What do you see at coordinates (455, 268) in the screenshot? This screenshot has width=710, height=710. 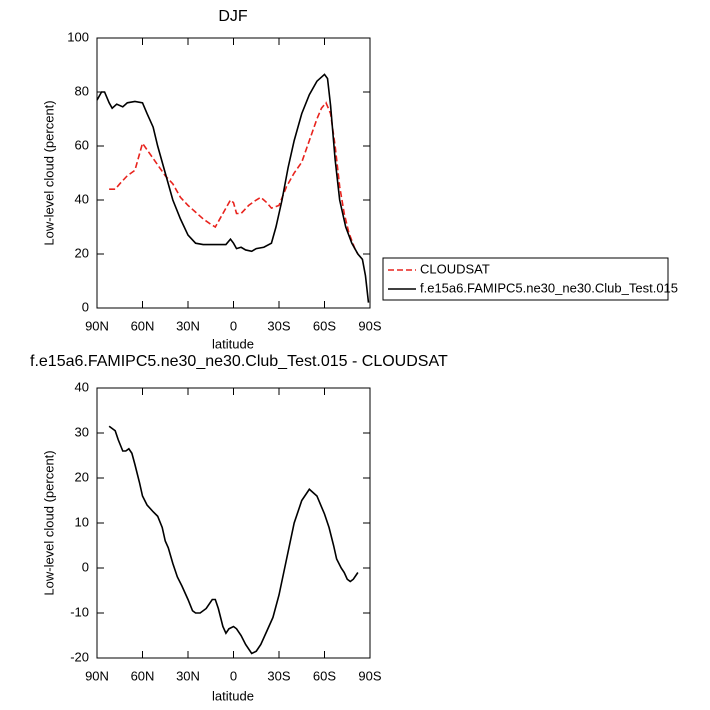 I see `legend-label: CLOUDSAT` at bounding box center [455, 268].